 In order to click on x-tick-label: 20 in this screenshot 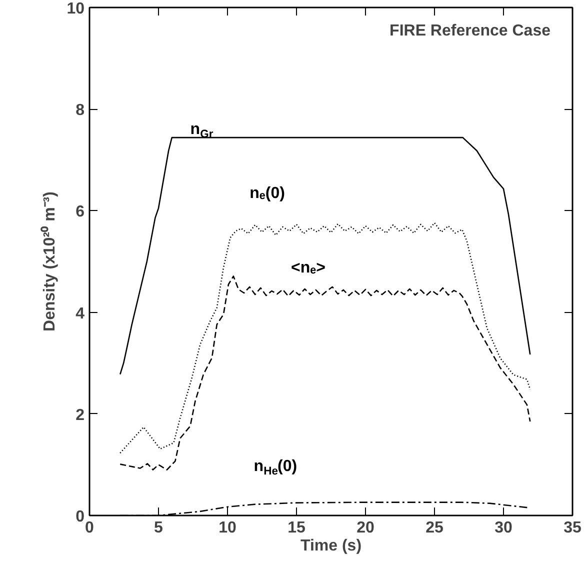, I will do `click(365, 528)`.